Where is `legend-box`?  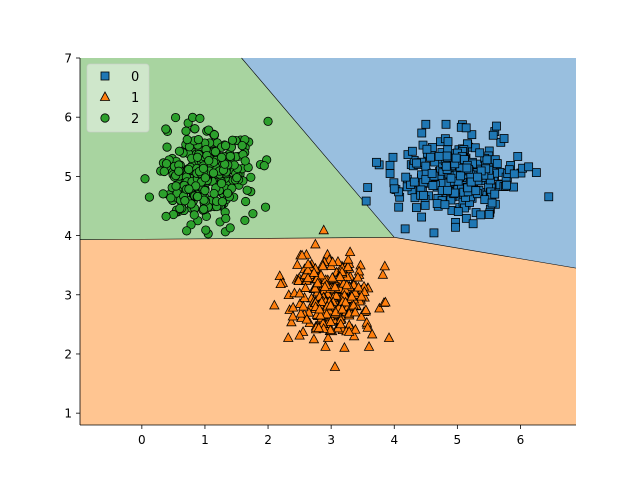
legend-box is located at coordinates (118, 98).